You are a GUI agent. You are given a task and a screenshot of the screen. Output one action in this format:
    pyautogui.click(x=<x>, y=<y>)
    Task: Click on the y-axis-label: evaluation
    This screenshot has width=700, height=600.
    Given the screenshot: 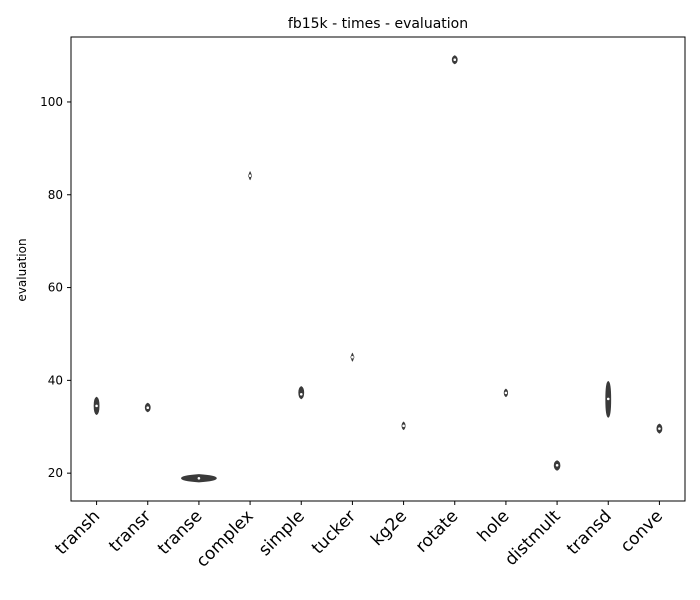 What is the action you would take?
    pyautogui.click(x=22, y=269)
    